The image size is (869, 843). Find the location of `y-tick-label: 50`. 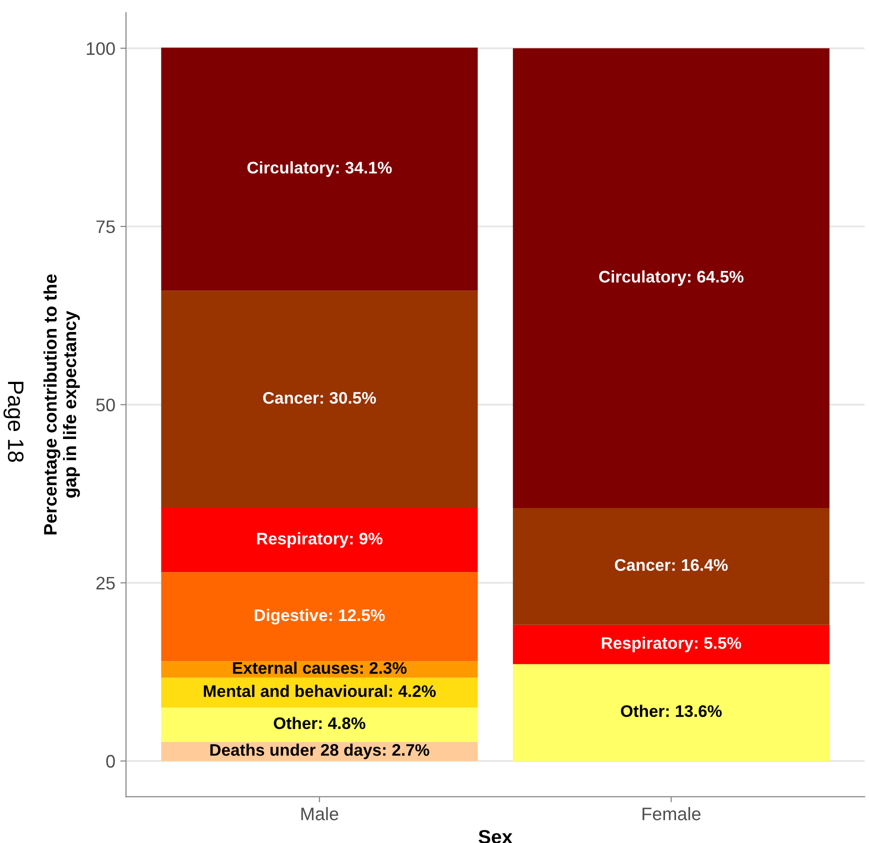

y-tick-label: 50 is located at coordinates (105, 405).